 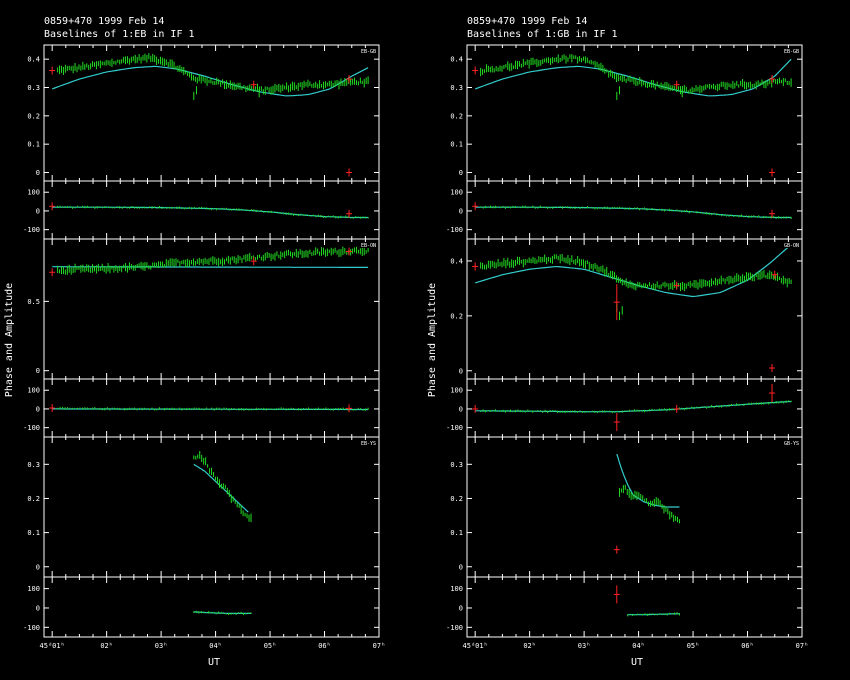 What do you see at coordinates (38, 567) in the screenshot?
I see `fig0-panel2-amp-ytick-label: 0` at bounding box center [38, 567].